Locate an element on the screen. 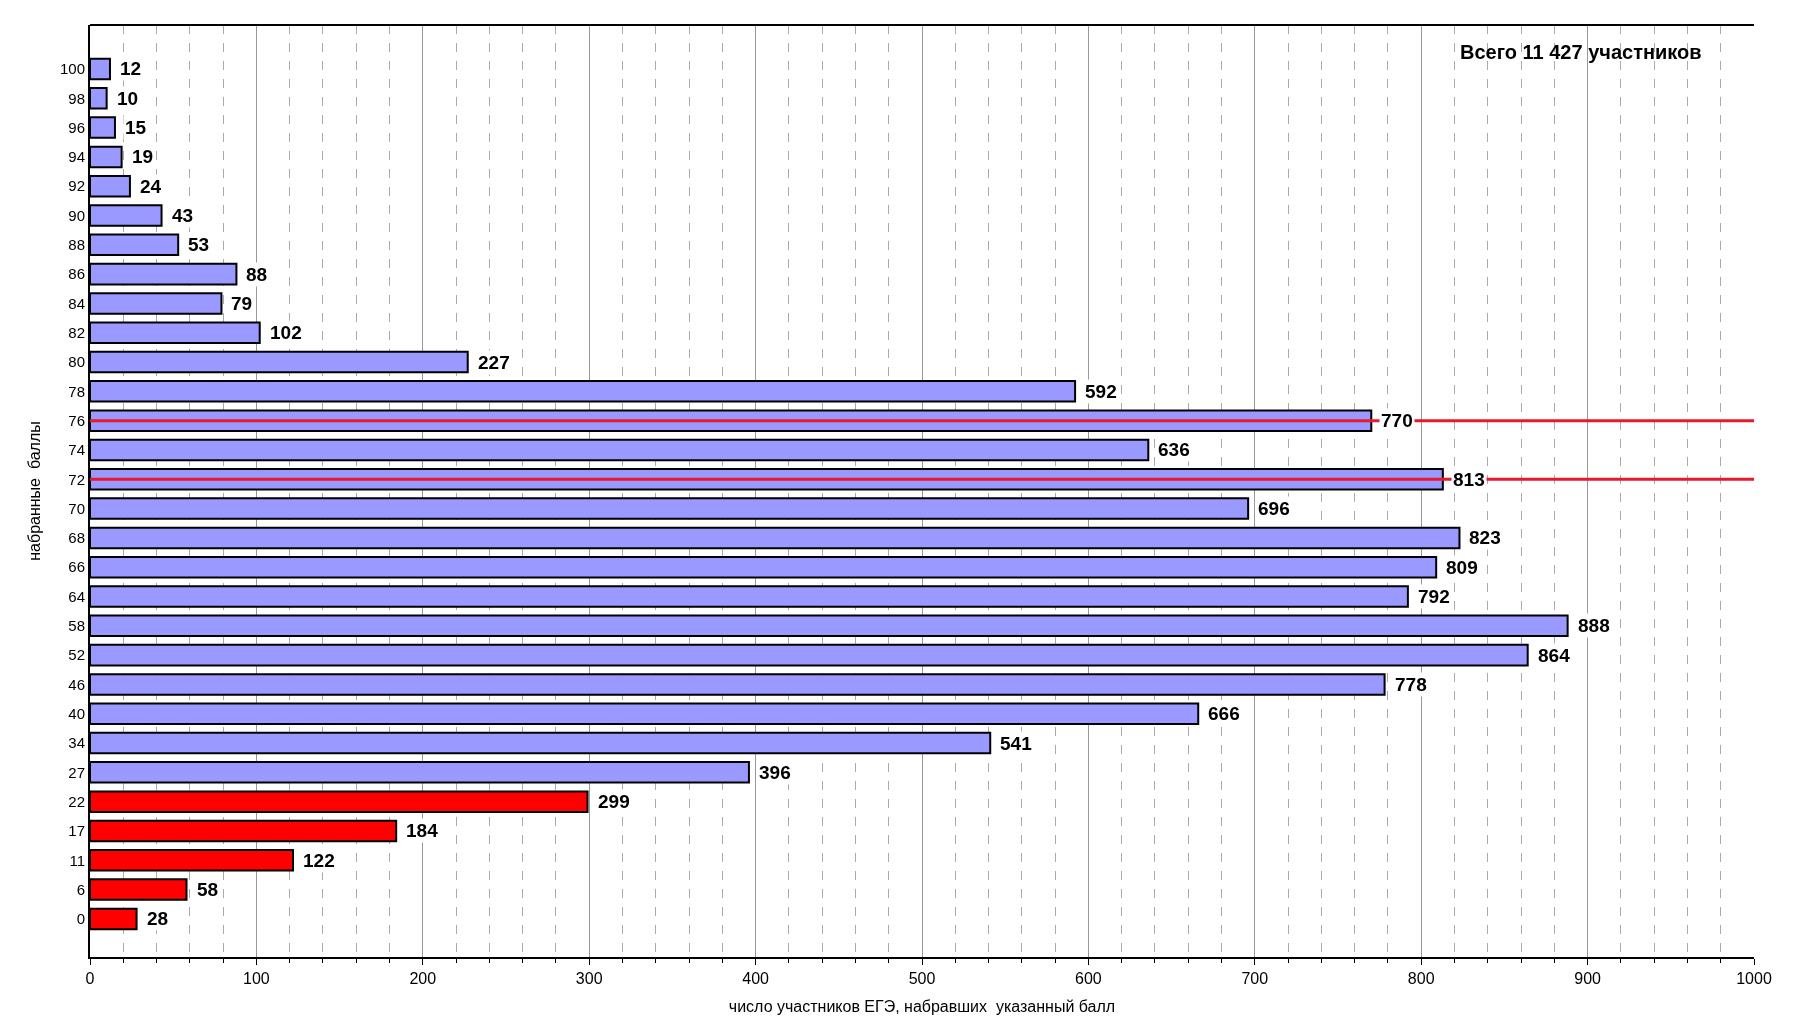 The image size is (1804, 1027). x-tick-label: 600 is located at coordinates (1088, 979).